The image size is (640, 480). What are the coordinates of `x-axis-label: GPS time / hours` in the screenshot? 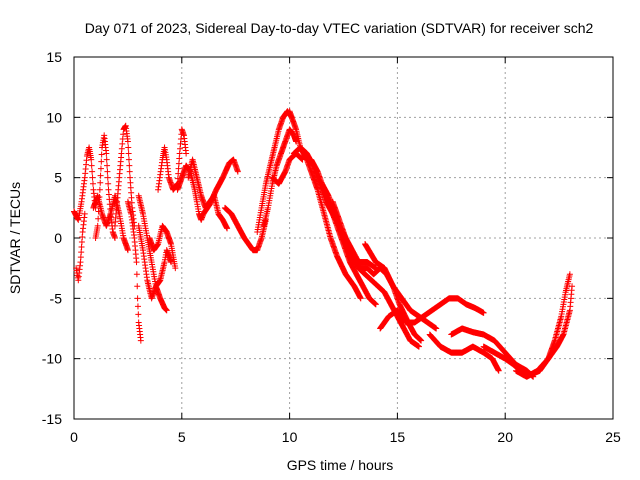 It's located at (340, 465).